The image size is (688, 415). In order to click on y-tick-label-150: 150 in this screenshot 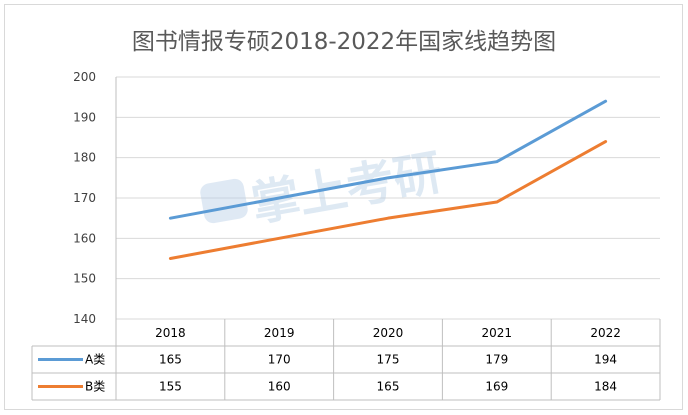, I will do `click(84, 279)`.